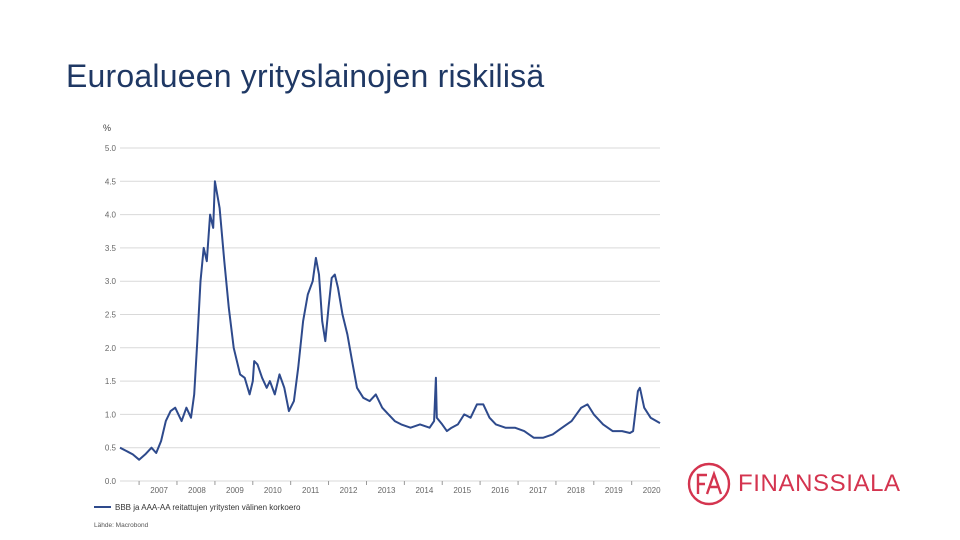 This screenshot has height=540, width=960. Describe the element at coordinates (709, 484) in the screenshot. I see `finanssiala-logo-mark-icon` at that location.